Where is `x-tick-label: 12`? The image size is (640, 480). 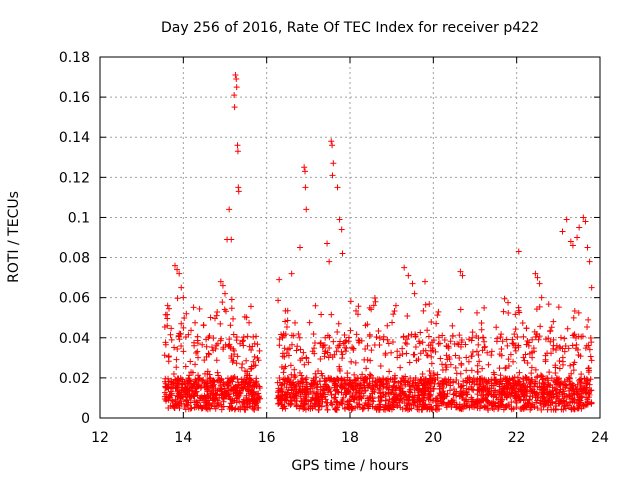 x-tick-label: 12 is located at coordinates (100, 438).